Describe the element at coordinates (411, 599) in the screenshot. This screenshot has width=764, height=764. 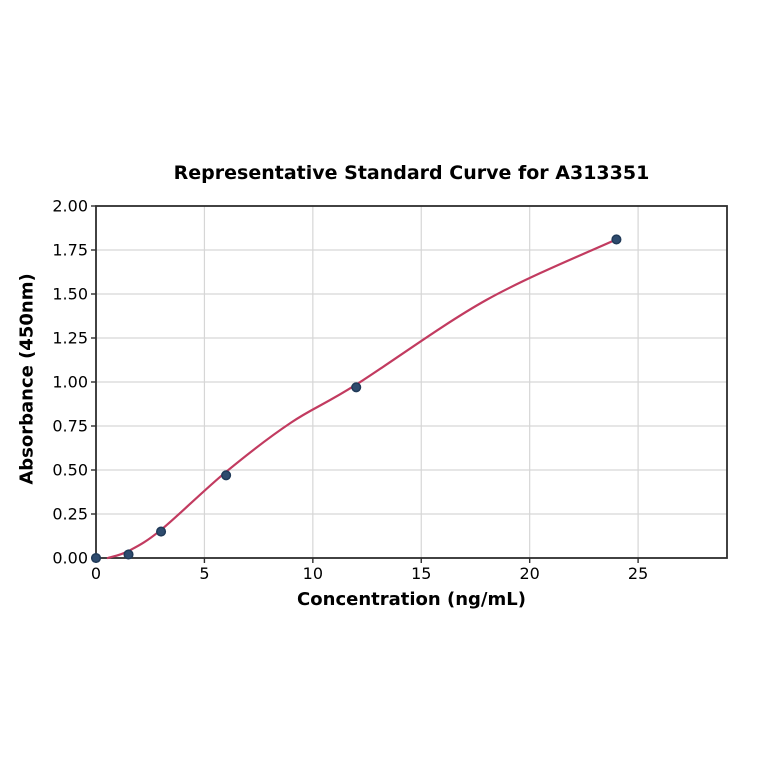
I see `x-axis-label: Concentration (ng/mL)` at that location.